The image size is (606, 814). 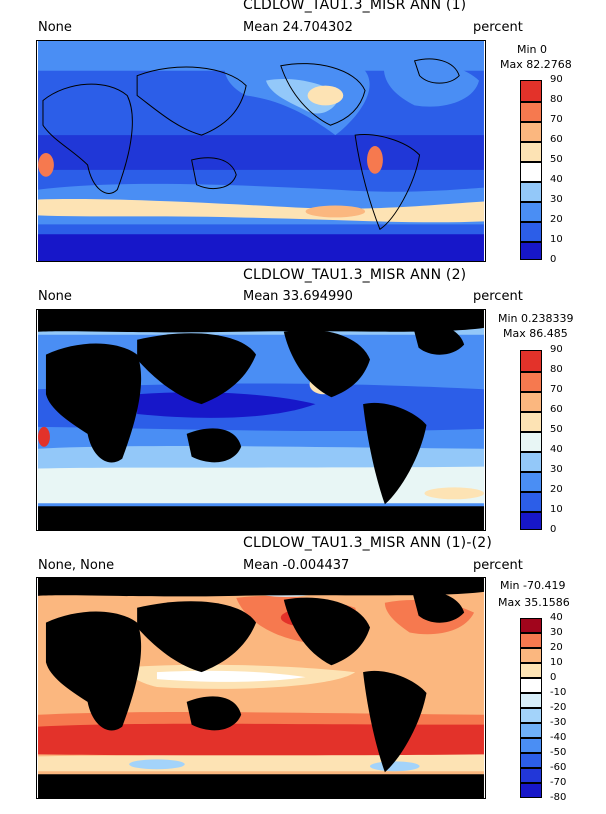 What do you see at coordinates (231, 676) in the screenshot?
I see `diff-region-tropics-neutral` at bounding box center [231, 676].